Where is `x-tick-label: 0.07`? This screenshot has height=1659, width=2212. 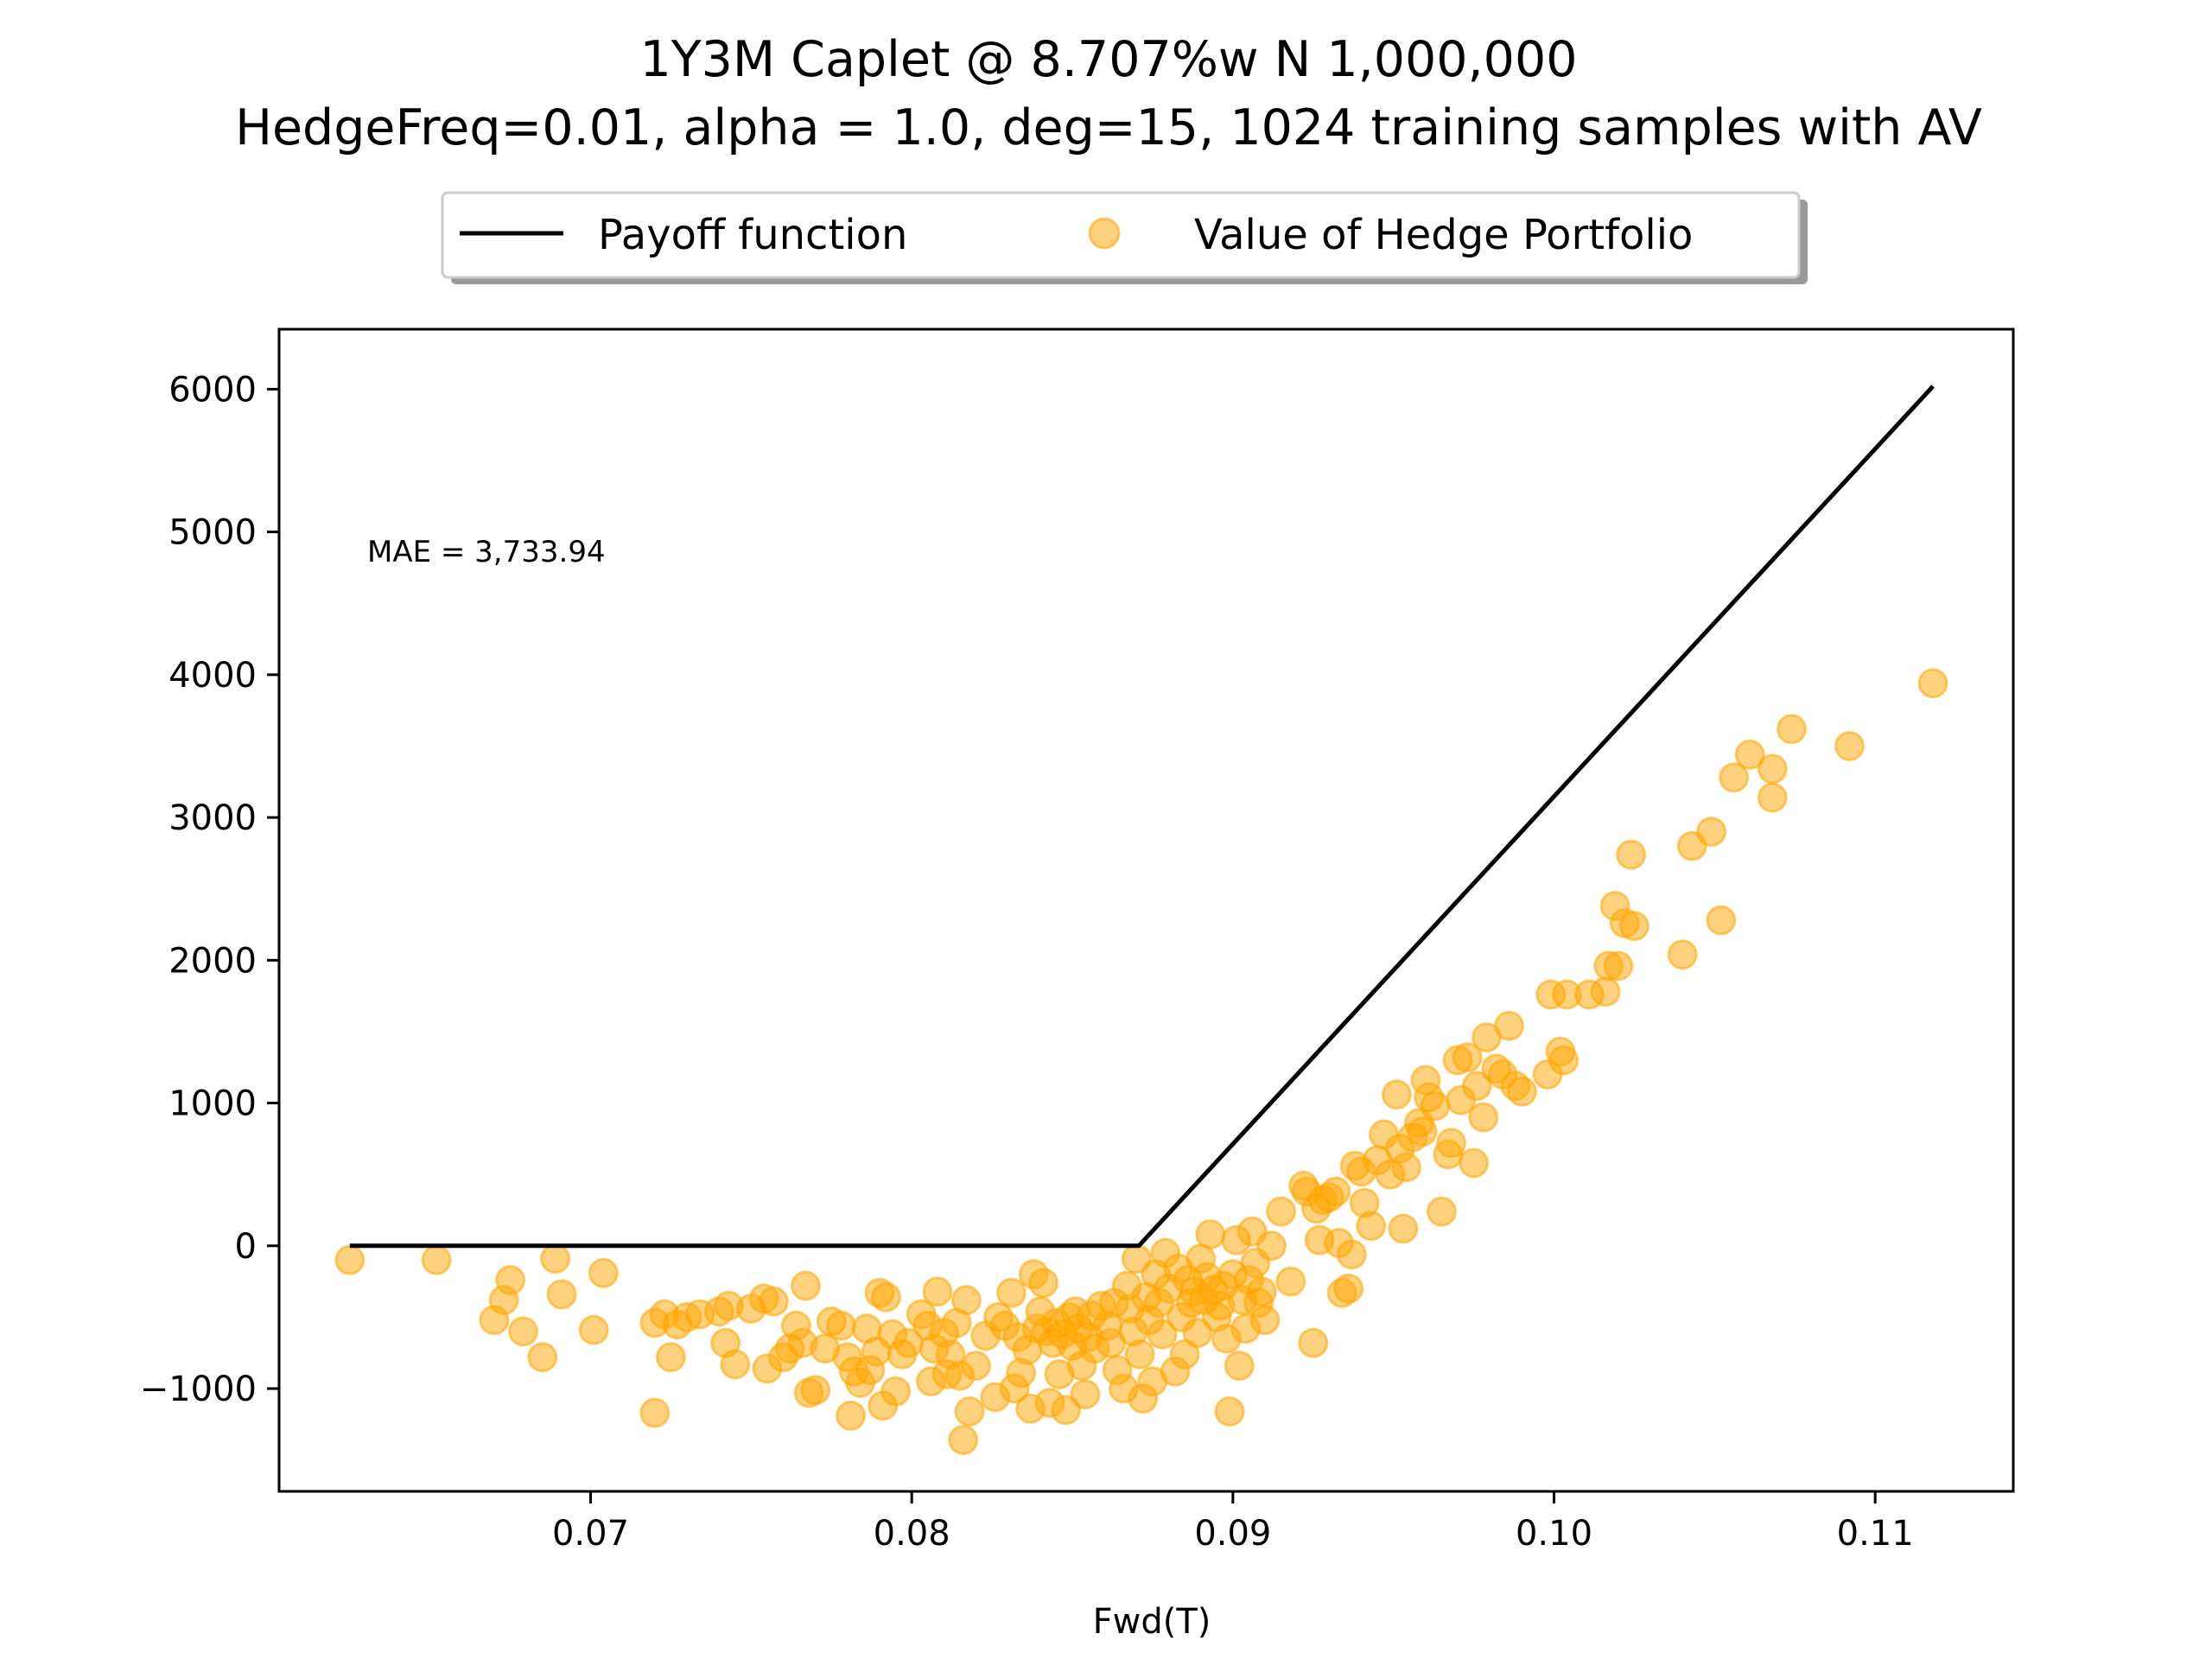 x-tick-label: 0.07 is located at coordinates (590, 1534).